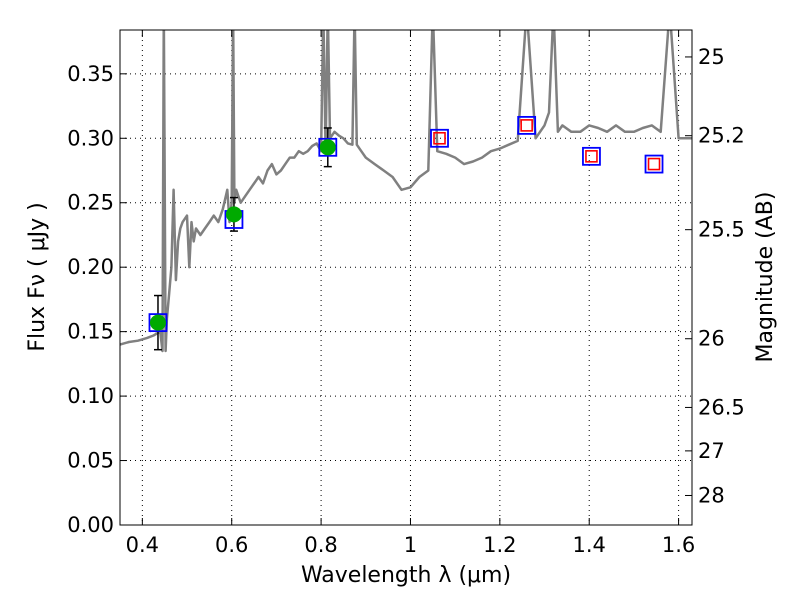  I want to click on right-tick-label: 25.5, so click(721, 230).